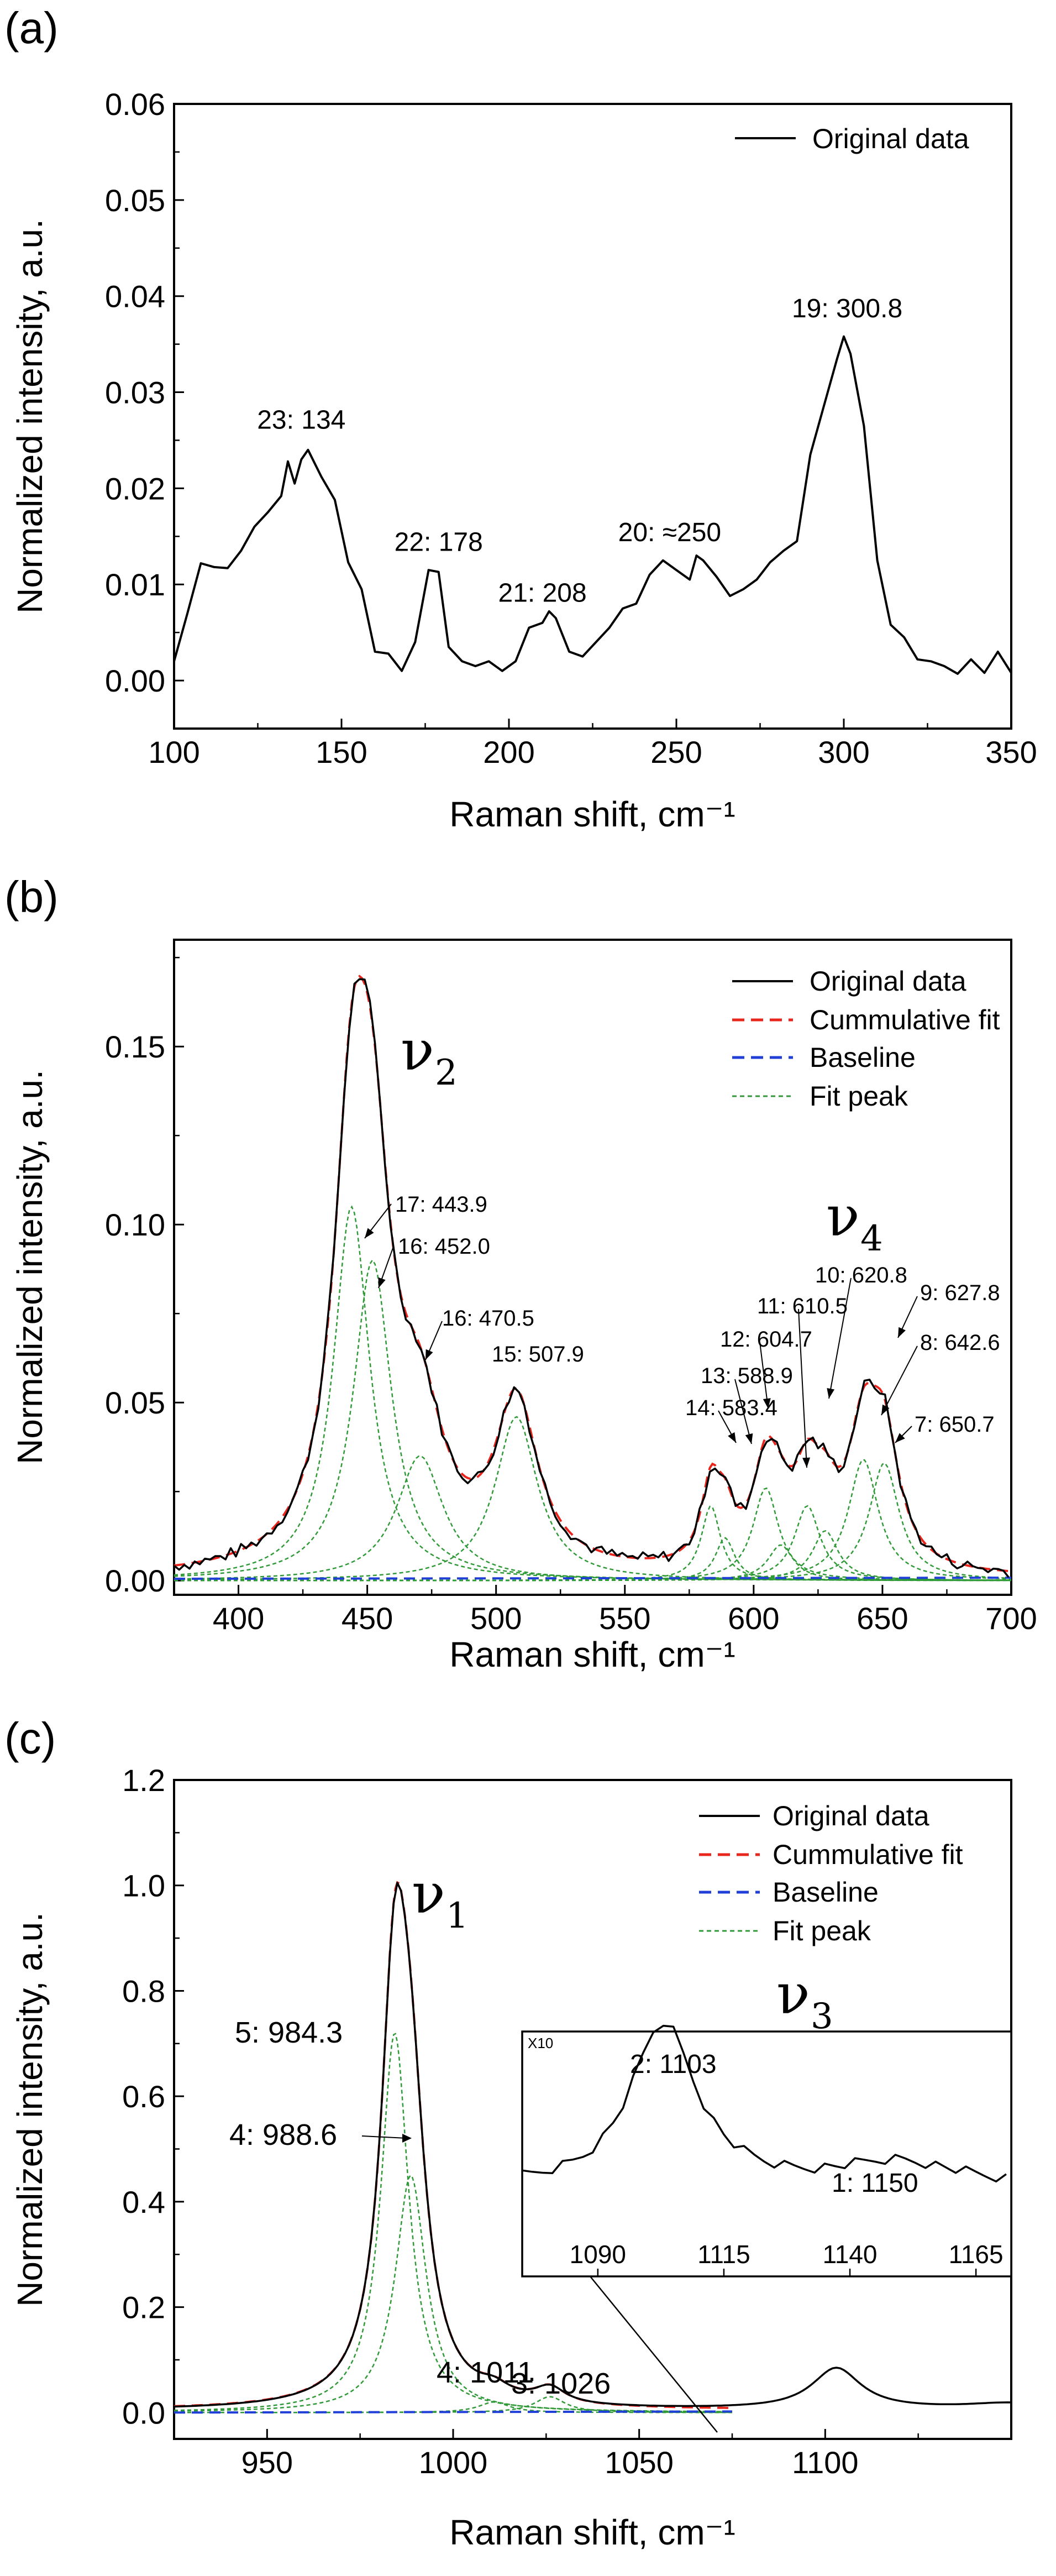  I want to click on panel-b-letter: (b), so click(31, 897).